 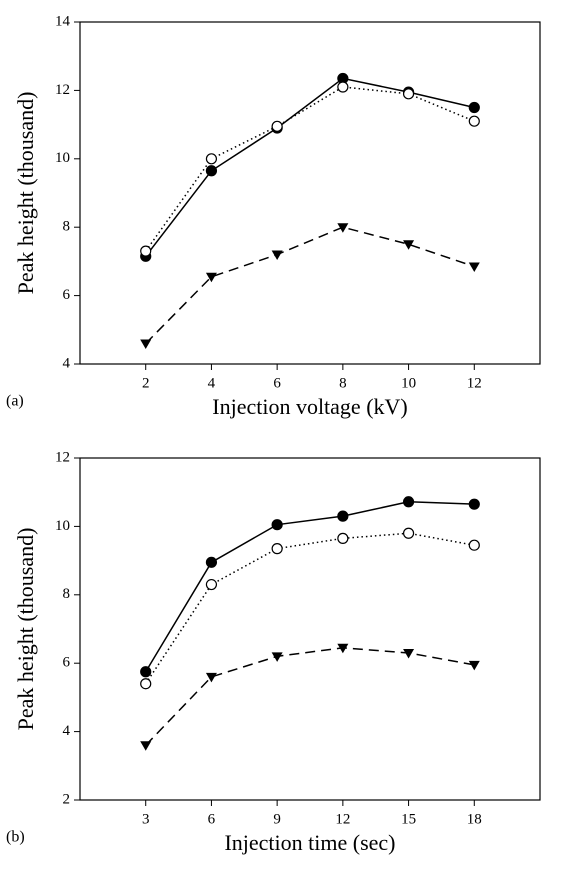 I want to click on x-tick-label: 8, so click(x=343, y=383).